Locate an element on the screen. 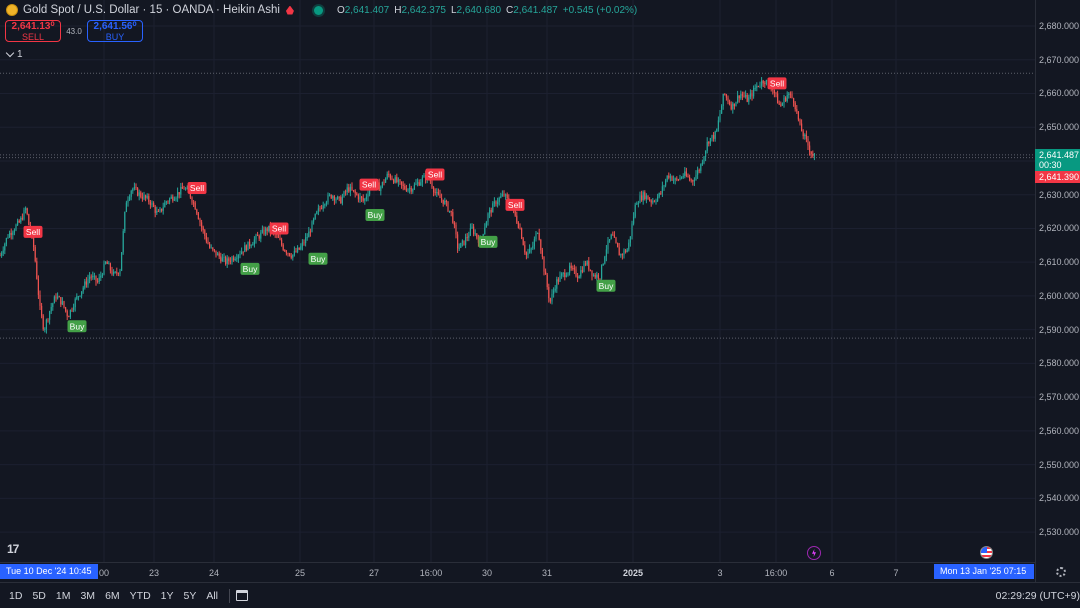 The height and width of the screenshot is (608, 1080). us-flag-icon is located at coordinates (986, 552).